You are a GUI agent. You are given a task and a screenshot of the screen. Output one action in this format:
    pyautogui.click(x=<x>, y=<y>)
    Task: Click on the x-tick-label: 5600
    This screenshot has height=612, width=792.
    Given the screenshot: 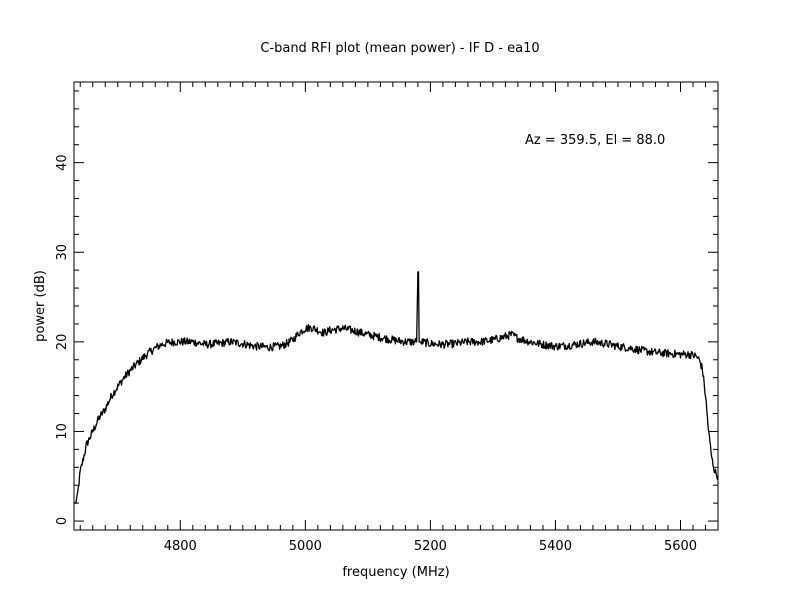 What is the action you would take?
    pyautogui.click(x=680, y=546)
    